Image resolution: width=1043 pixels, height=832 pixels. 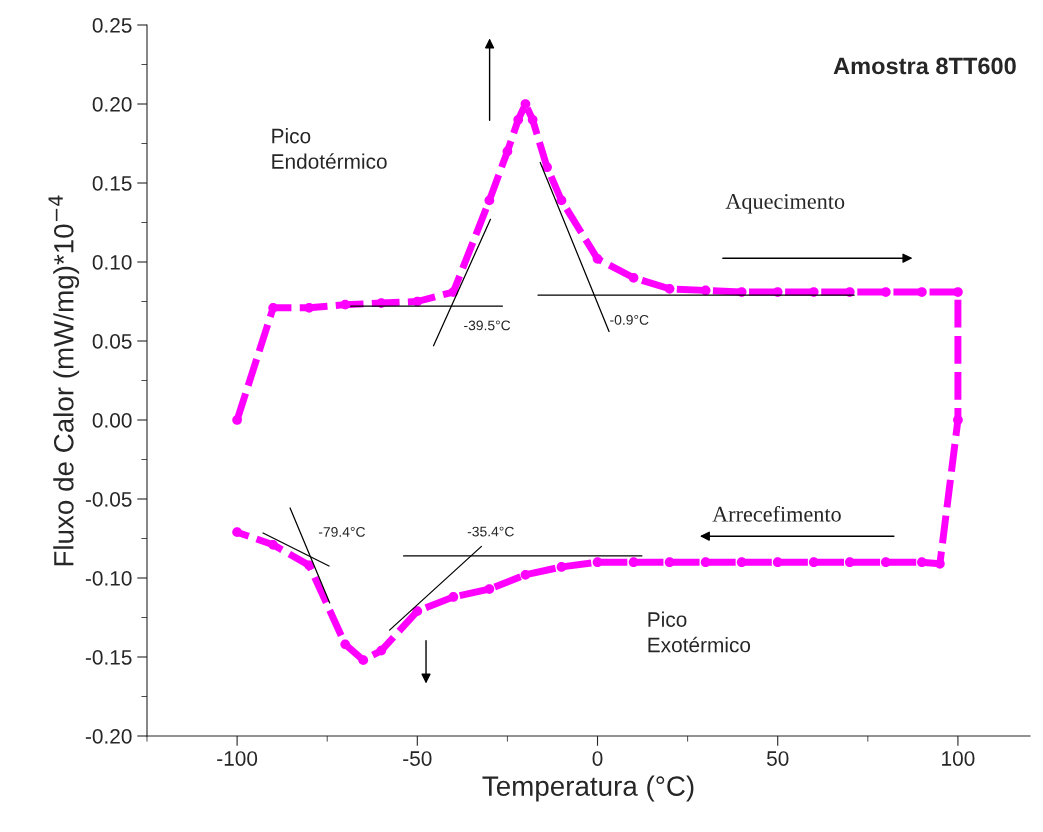 What do you see at coordinates (108, 657) in the screenshot?
I see `y-tick-label: -0.15` at bounding box center [108, 657].